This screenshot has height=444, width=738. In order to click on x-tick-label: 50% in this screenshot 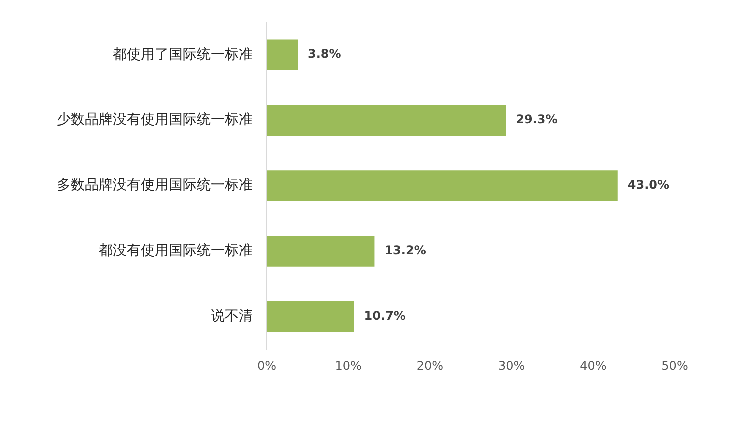, I will do `click(675, 365)`.